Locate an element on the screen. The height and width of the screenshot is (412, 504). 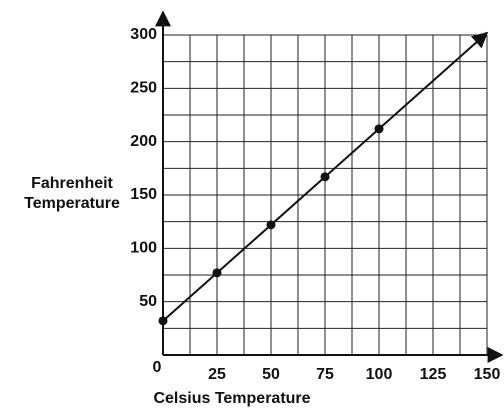
y-axis-label: Fahrenheit is located at coordinates (72, 183).